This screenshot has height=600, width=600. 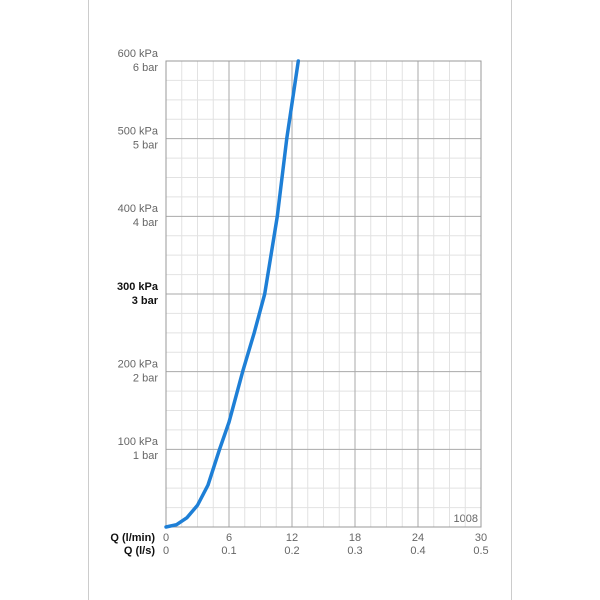 I want to click on x-tick-label: 24, so click(x=418, y=538).